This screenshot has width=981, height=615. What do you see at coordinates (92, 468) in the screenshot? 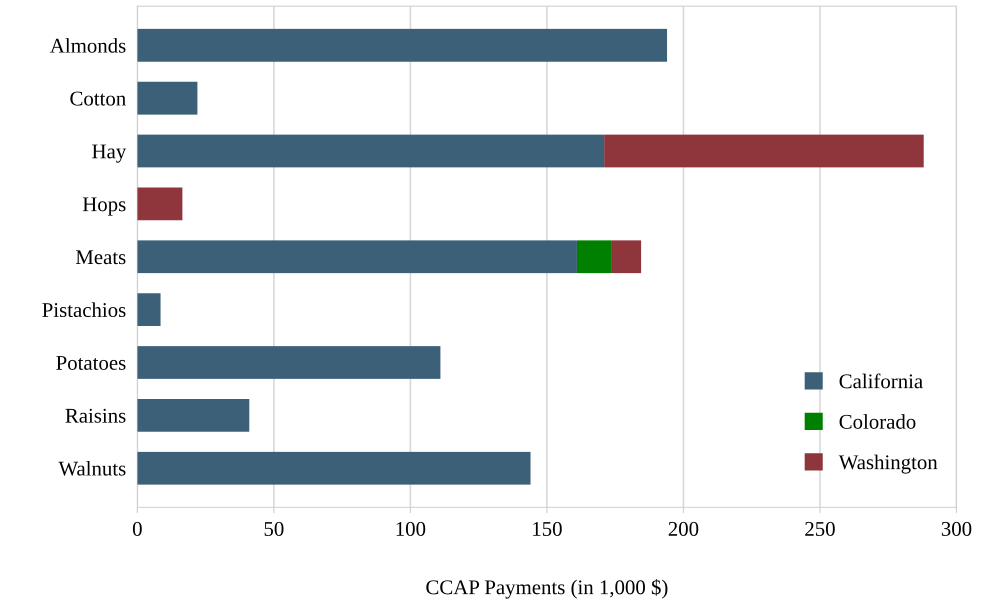
I see `y-tick-label: Walnuts` at bounding box center [92, 468].